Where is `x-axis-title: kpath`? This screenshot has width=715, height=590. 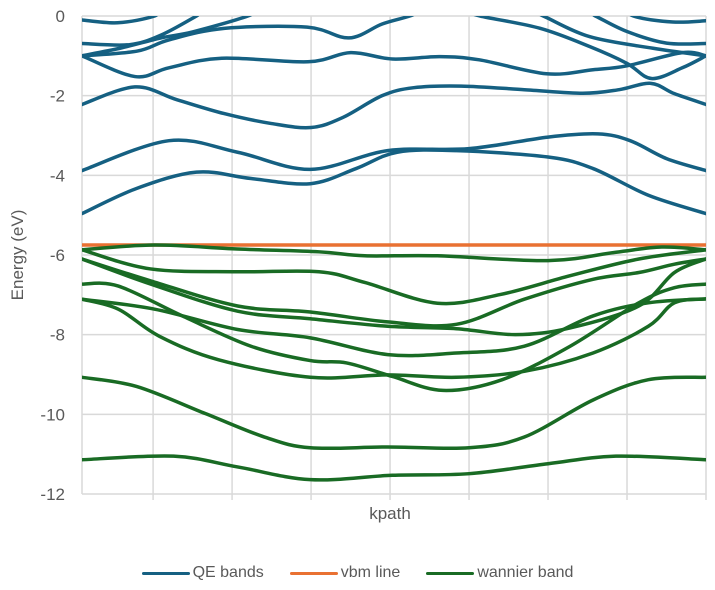 x-axis-title: kpath is located at coordinates (390, 513).